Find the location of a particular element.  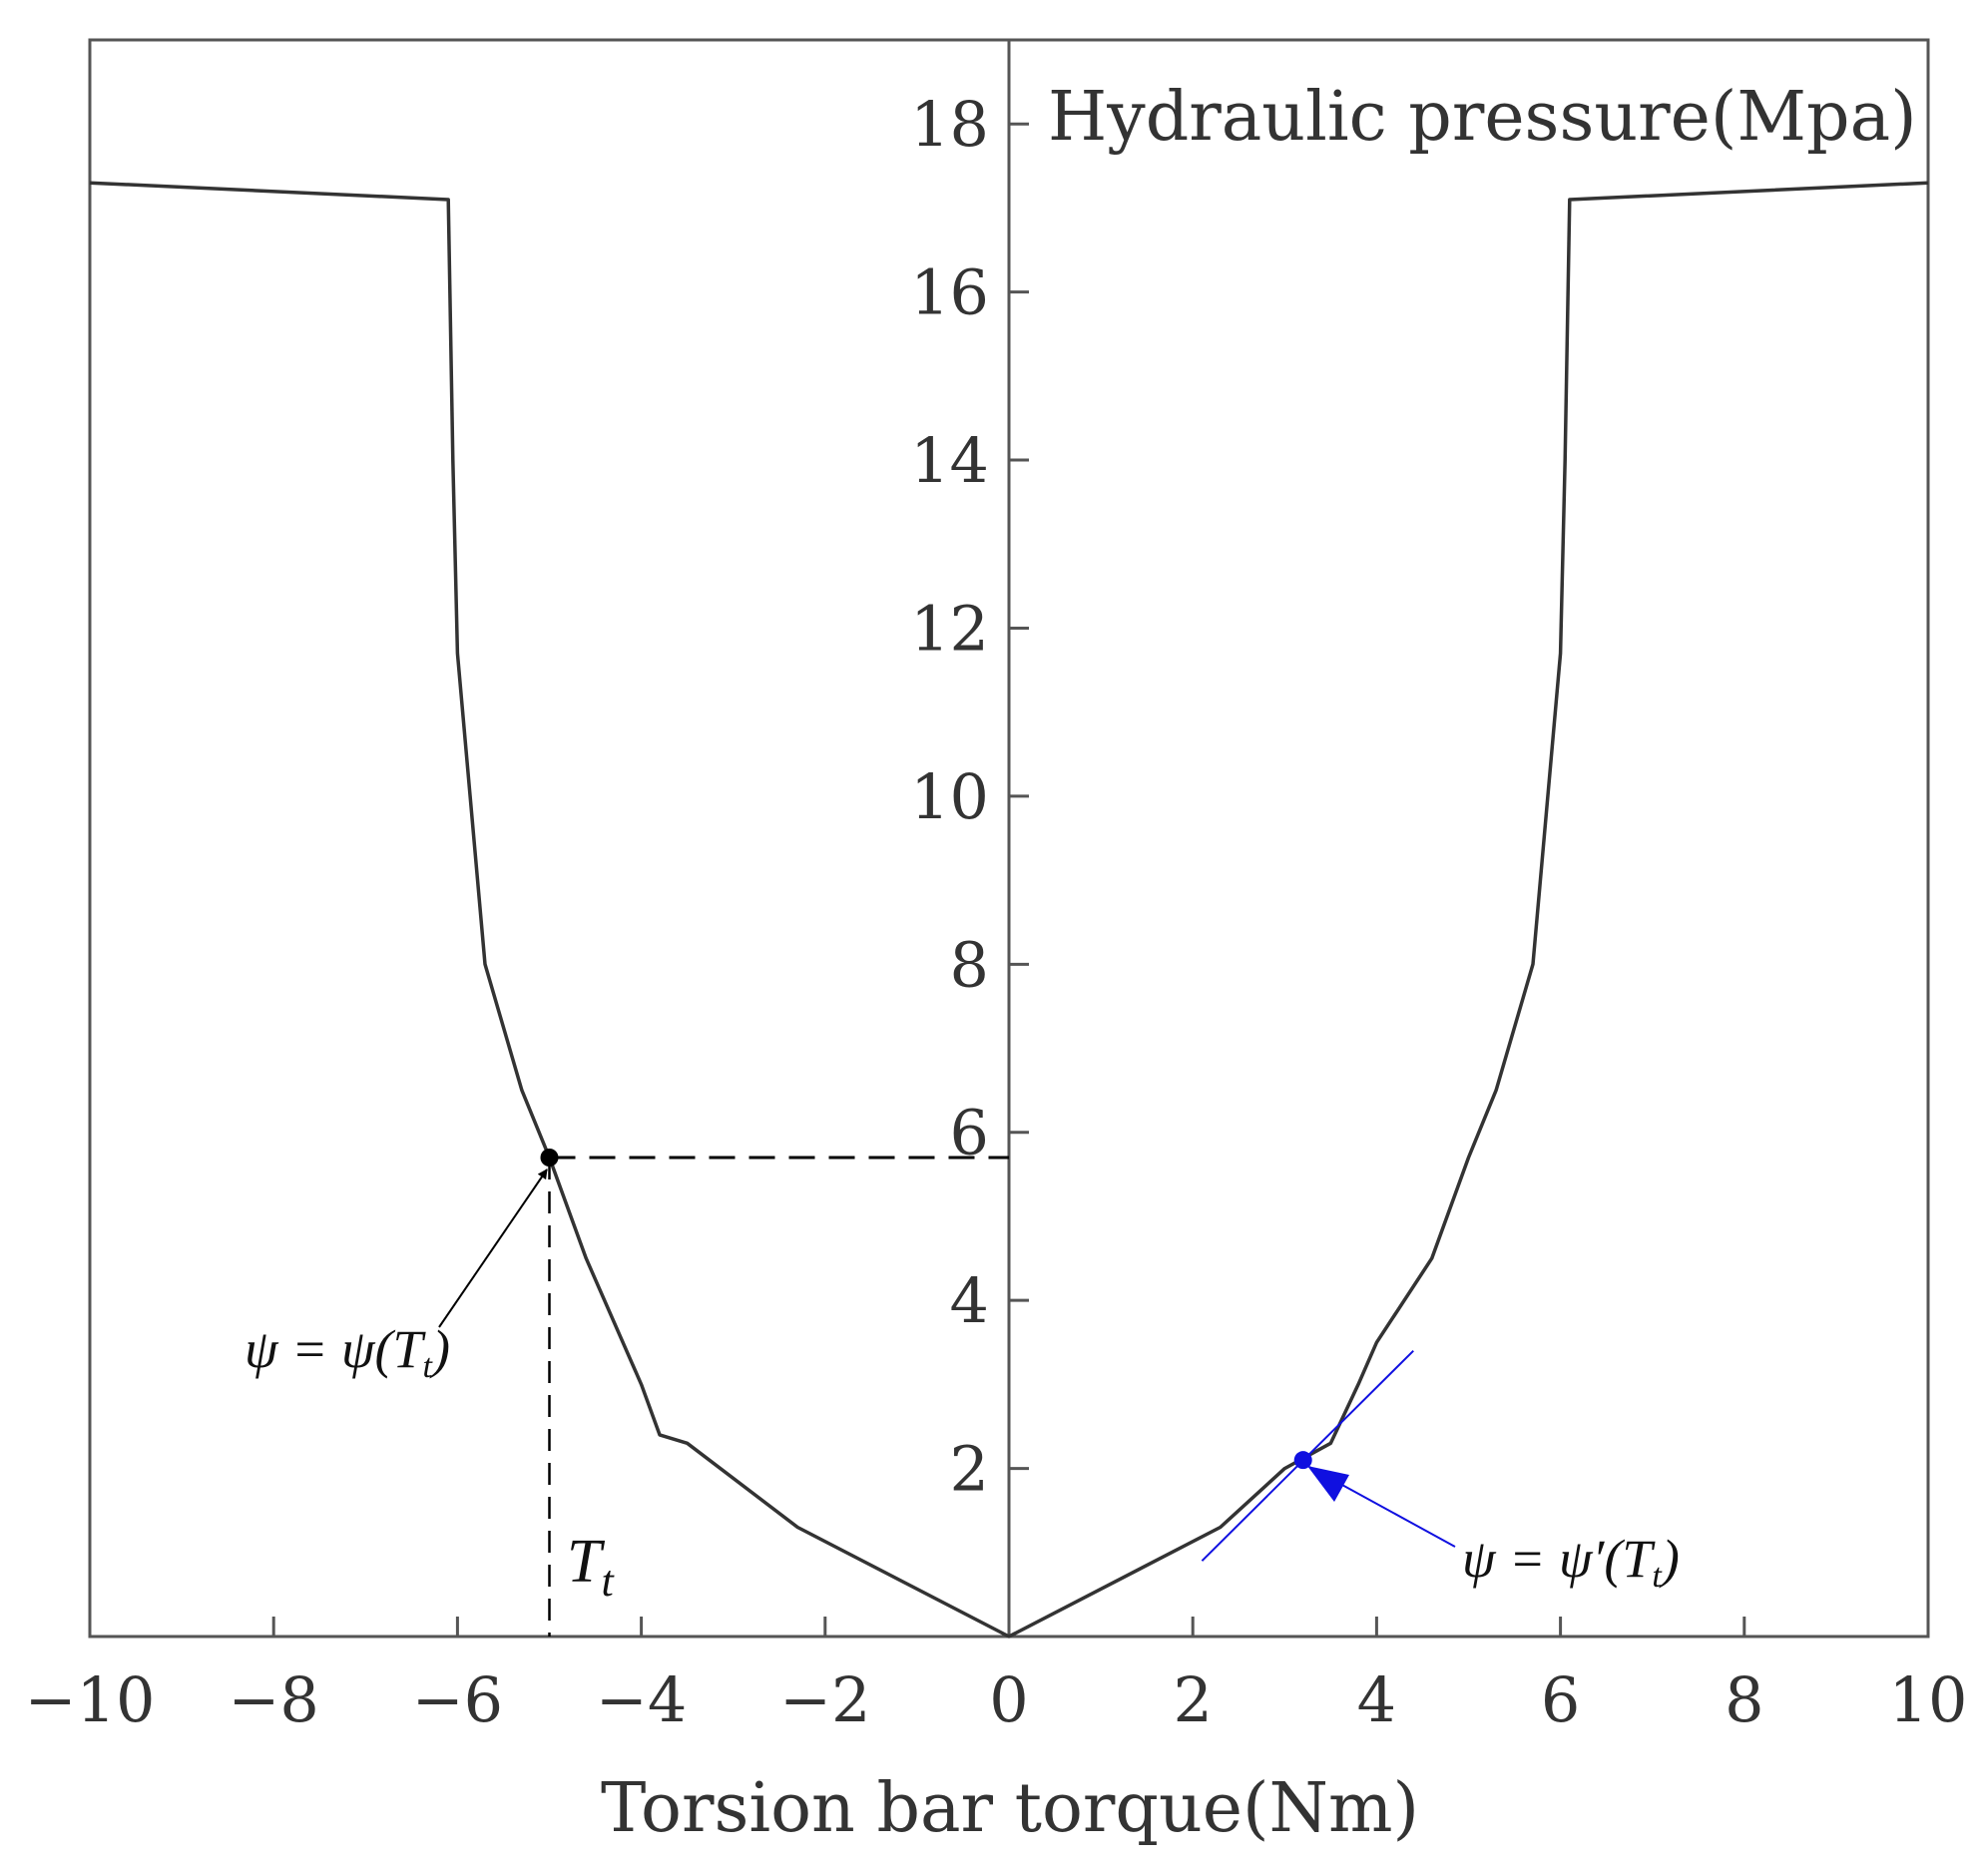

psi-prime-annotation: ψ = ψ′(Tt) is located at coordinates (1571, 1562).